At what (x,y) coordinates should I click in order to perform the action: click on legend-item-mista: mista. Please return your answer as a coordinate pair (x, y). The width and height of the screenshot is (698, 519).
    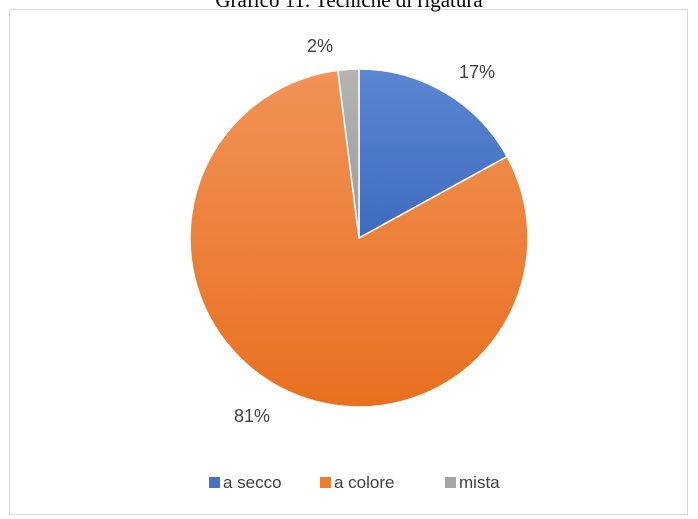
    Looking at the image, I should click on (472, 482).